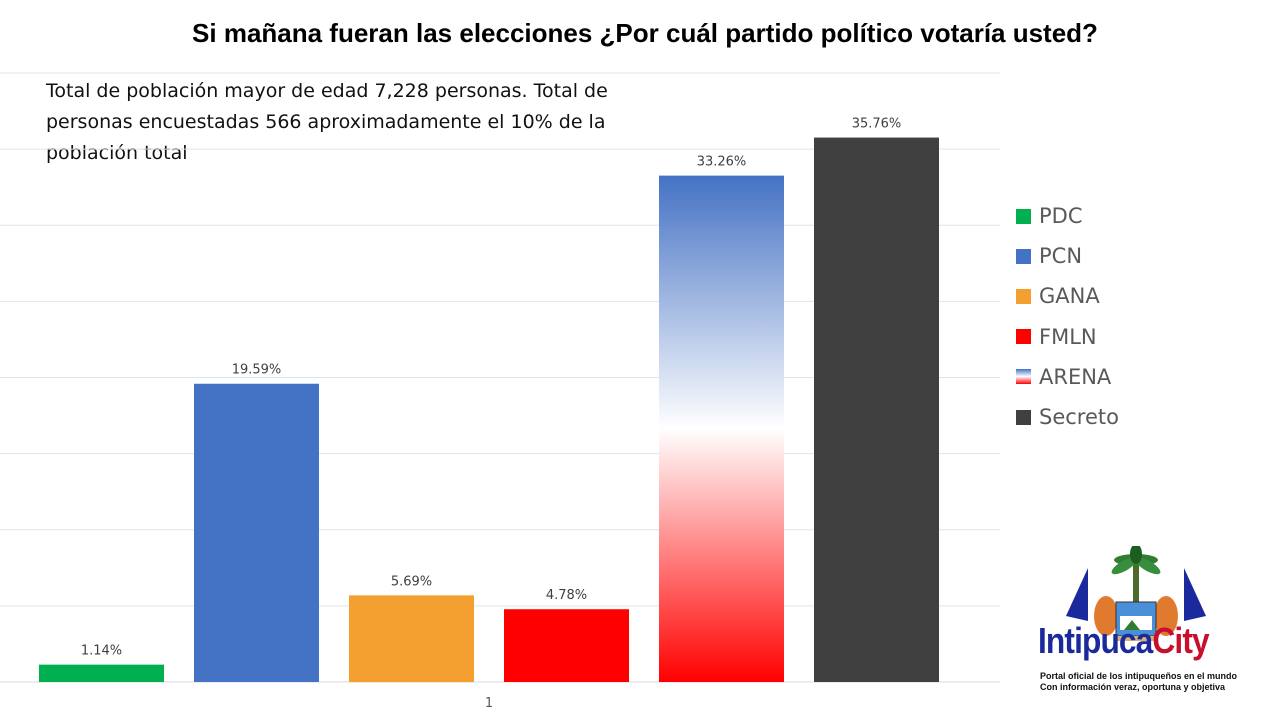 The height and width of the screenshot is (720, 1280). What do you see at coordinates (257, 370) in the screenshot?
I see `data-label-pcn: 19.59%` at bounding box center [257, 370].